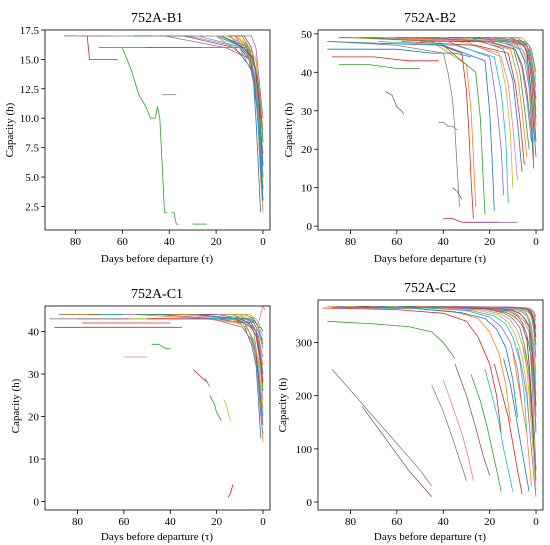  Describe the element at coordinates (157, 18) in the screenshot. I see `subplot-title: 752A-B1` at that location.